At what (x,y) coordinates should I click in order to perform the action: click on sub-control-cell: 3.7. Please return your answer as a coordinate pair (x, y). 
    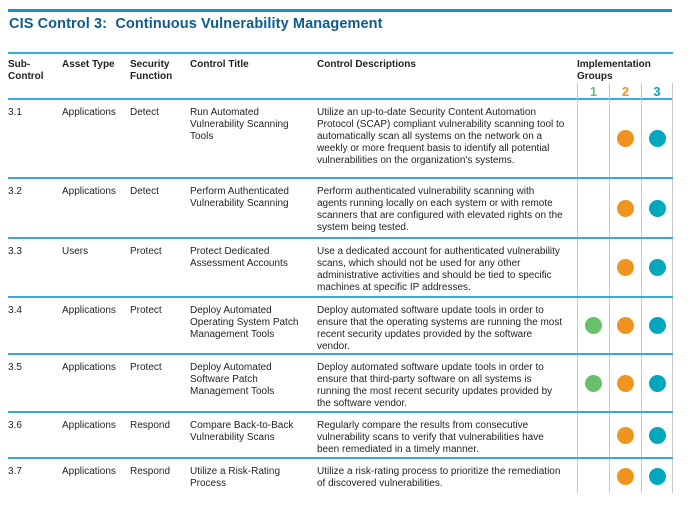
    Looking at the image, I should click on (15, 471).